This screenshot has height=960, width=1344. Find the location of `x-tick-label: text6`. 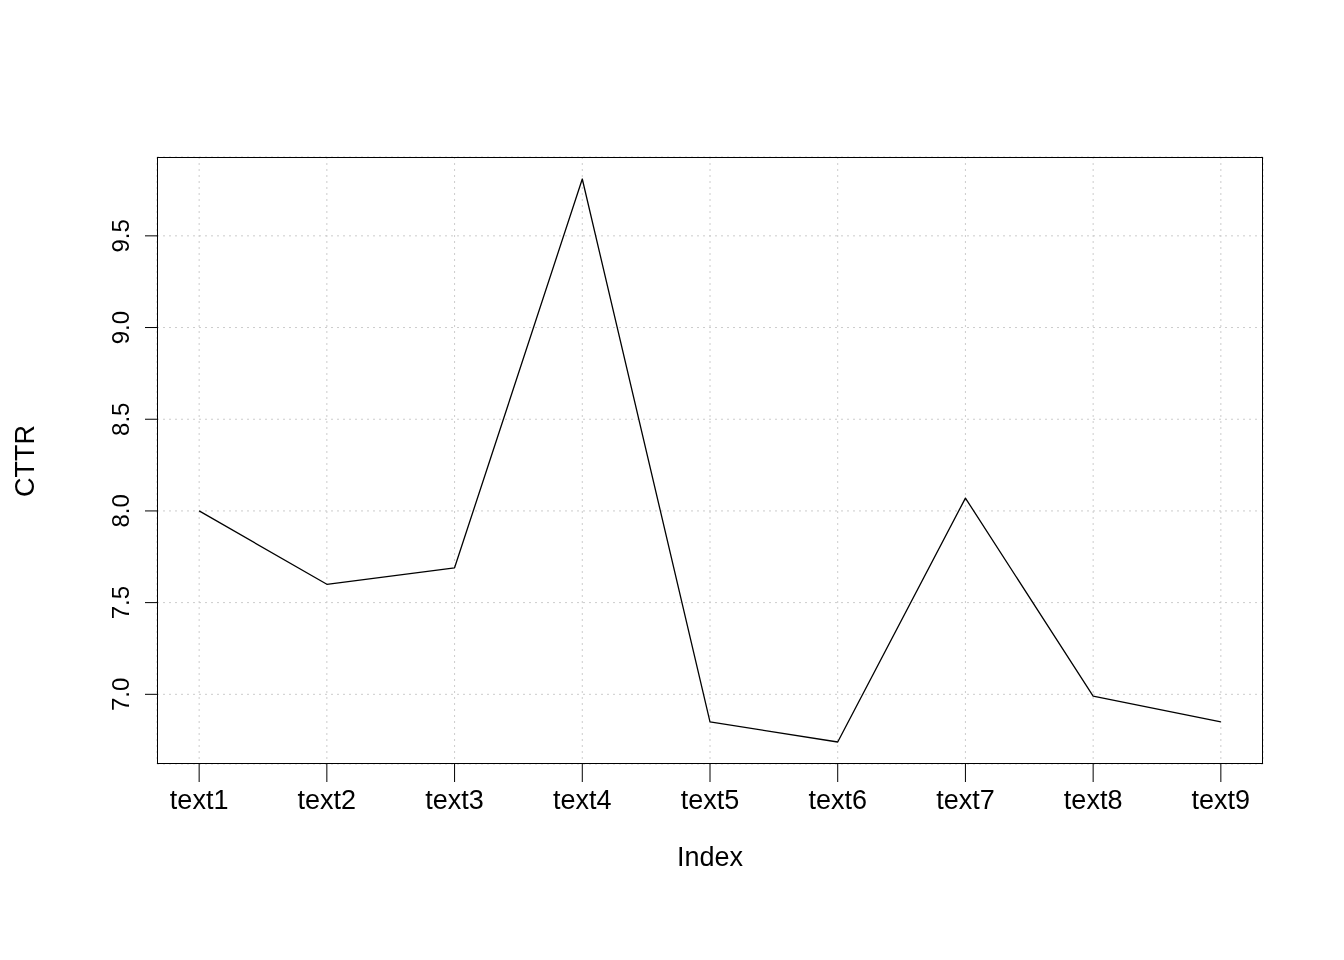

x-tick-label: text6 is located at coordinates (837, 800).